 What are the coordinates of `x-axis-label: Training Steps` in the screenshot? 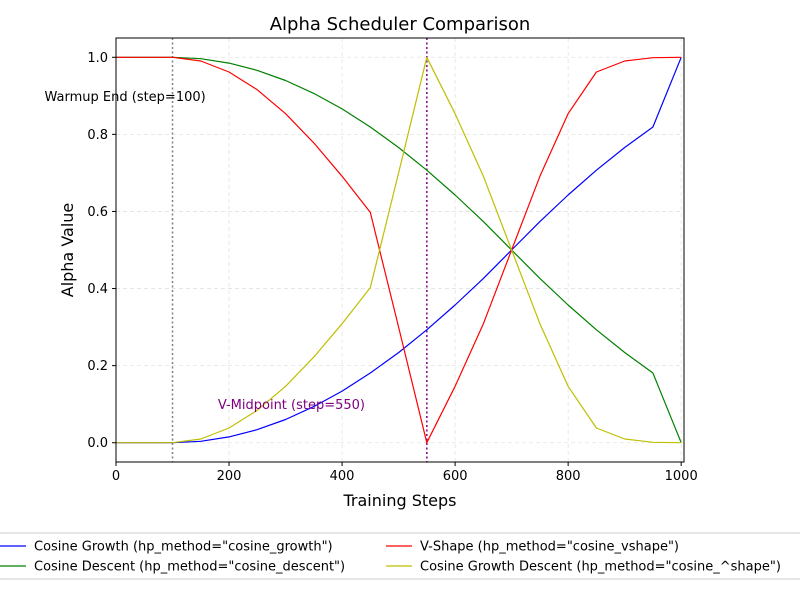 It's located at (400, 500).